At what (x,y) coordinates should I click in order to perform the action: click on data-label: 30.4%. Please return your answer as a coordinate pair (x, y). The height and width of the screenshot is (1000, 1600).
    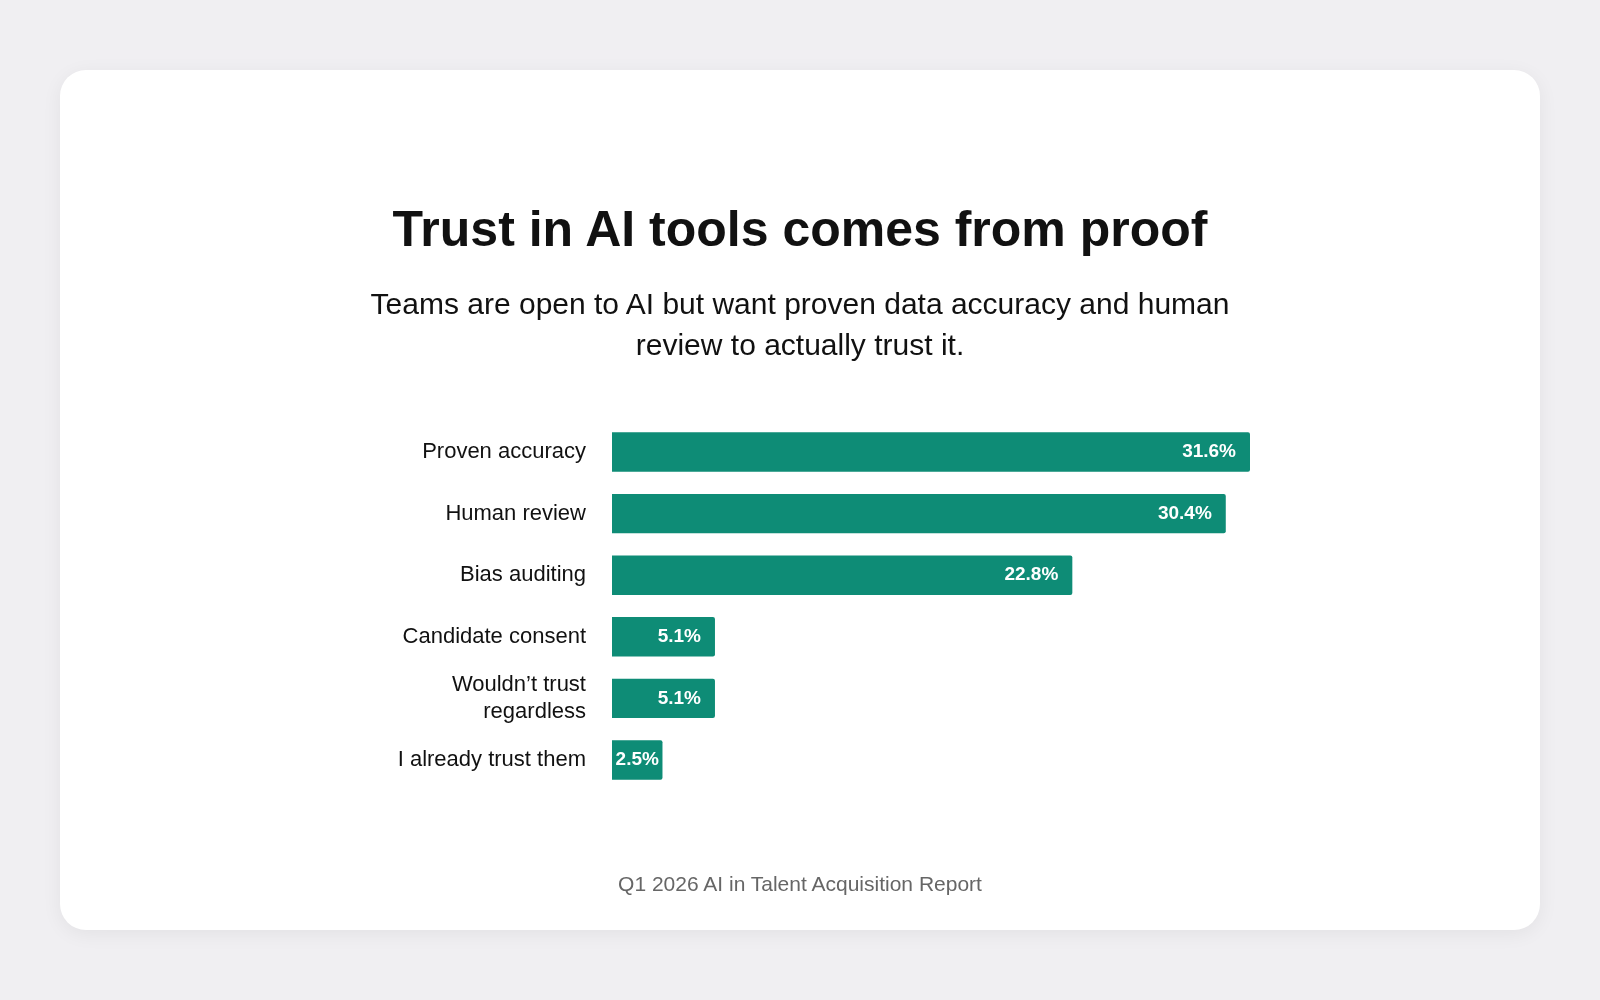
    Looking at the image, I should click on (1184, 512).